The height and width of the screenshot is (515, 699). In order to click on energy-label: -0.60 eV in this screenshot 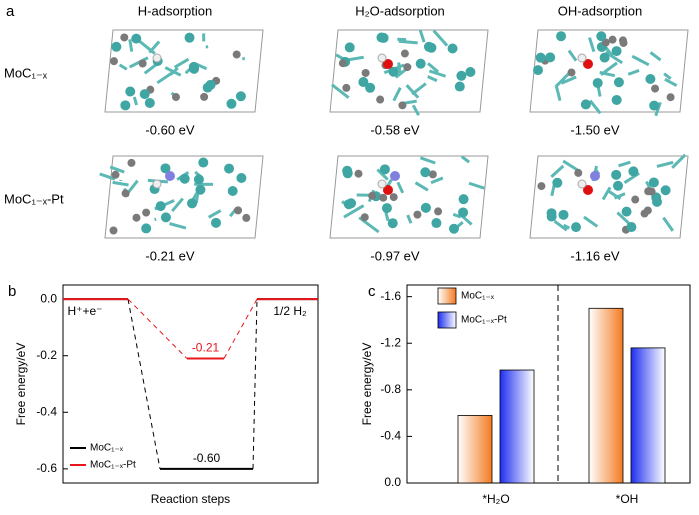, I will do `click(169, 129)`.